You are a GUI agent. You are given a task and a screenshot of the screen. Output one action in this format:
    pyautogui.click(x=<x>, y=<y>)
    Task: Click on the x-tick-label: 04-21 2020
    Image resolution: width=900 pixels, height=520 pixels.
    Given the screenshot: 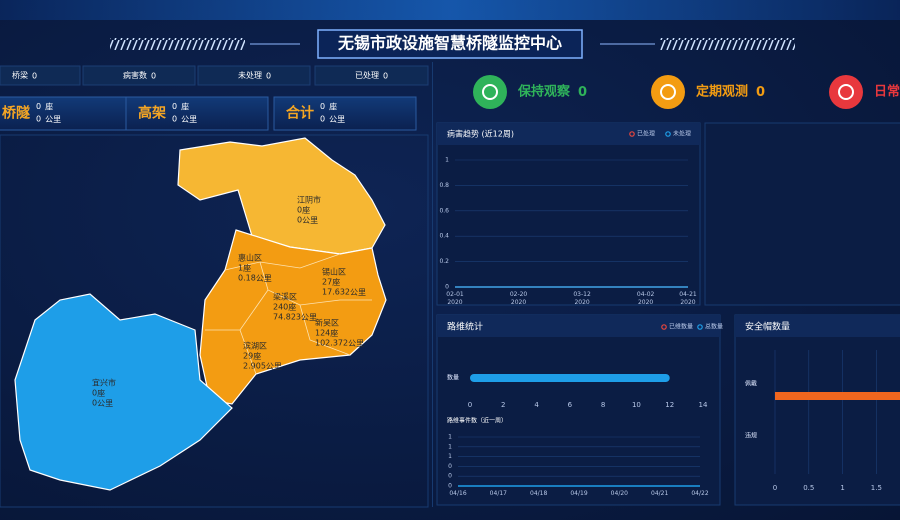 What is the action you would take?
    pyautogui.click(x=688, y=298)
    